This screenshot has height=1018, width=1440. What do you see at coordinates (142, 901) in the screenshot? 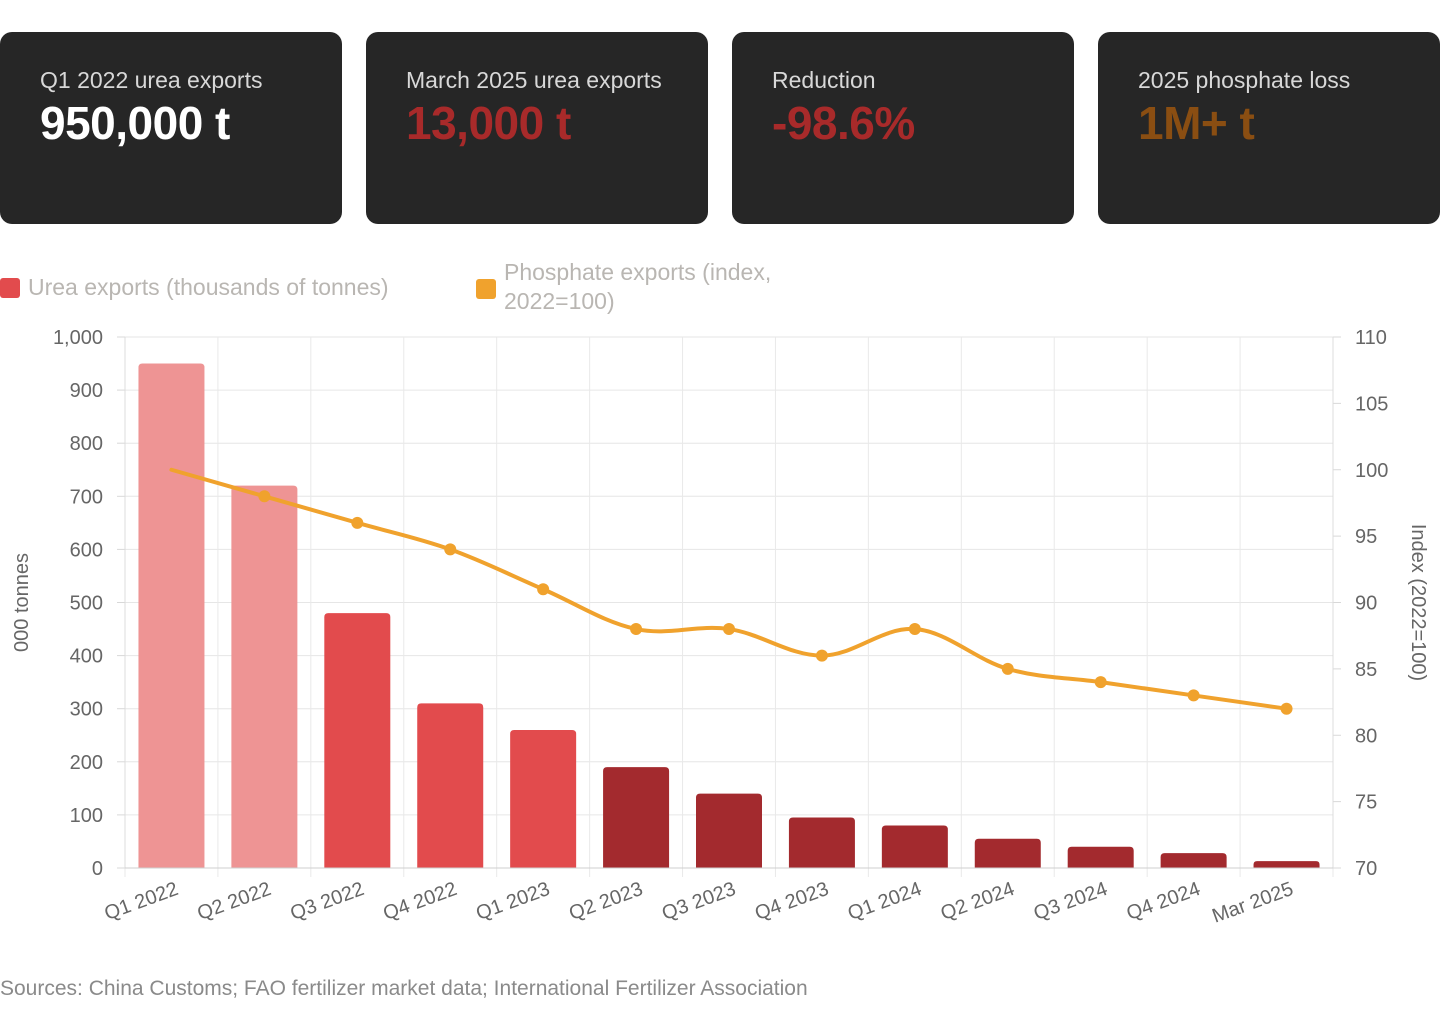
I see `x-tick-label: Q1 2022` at bounding box center [142, 901].